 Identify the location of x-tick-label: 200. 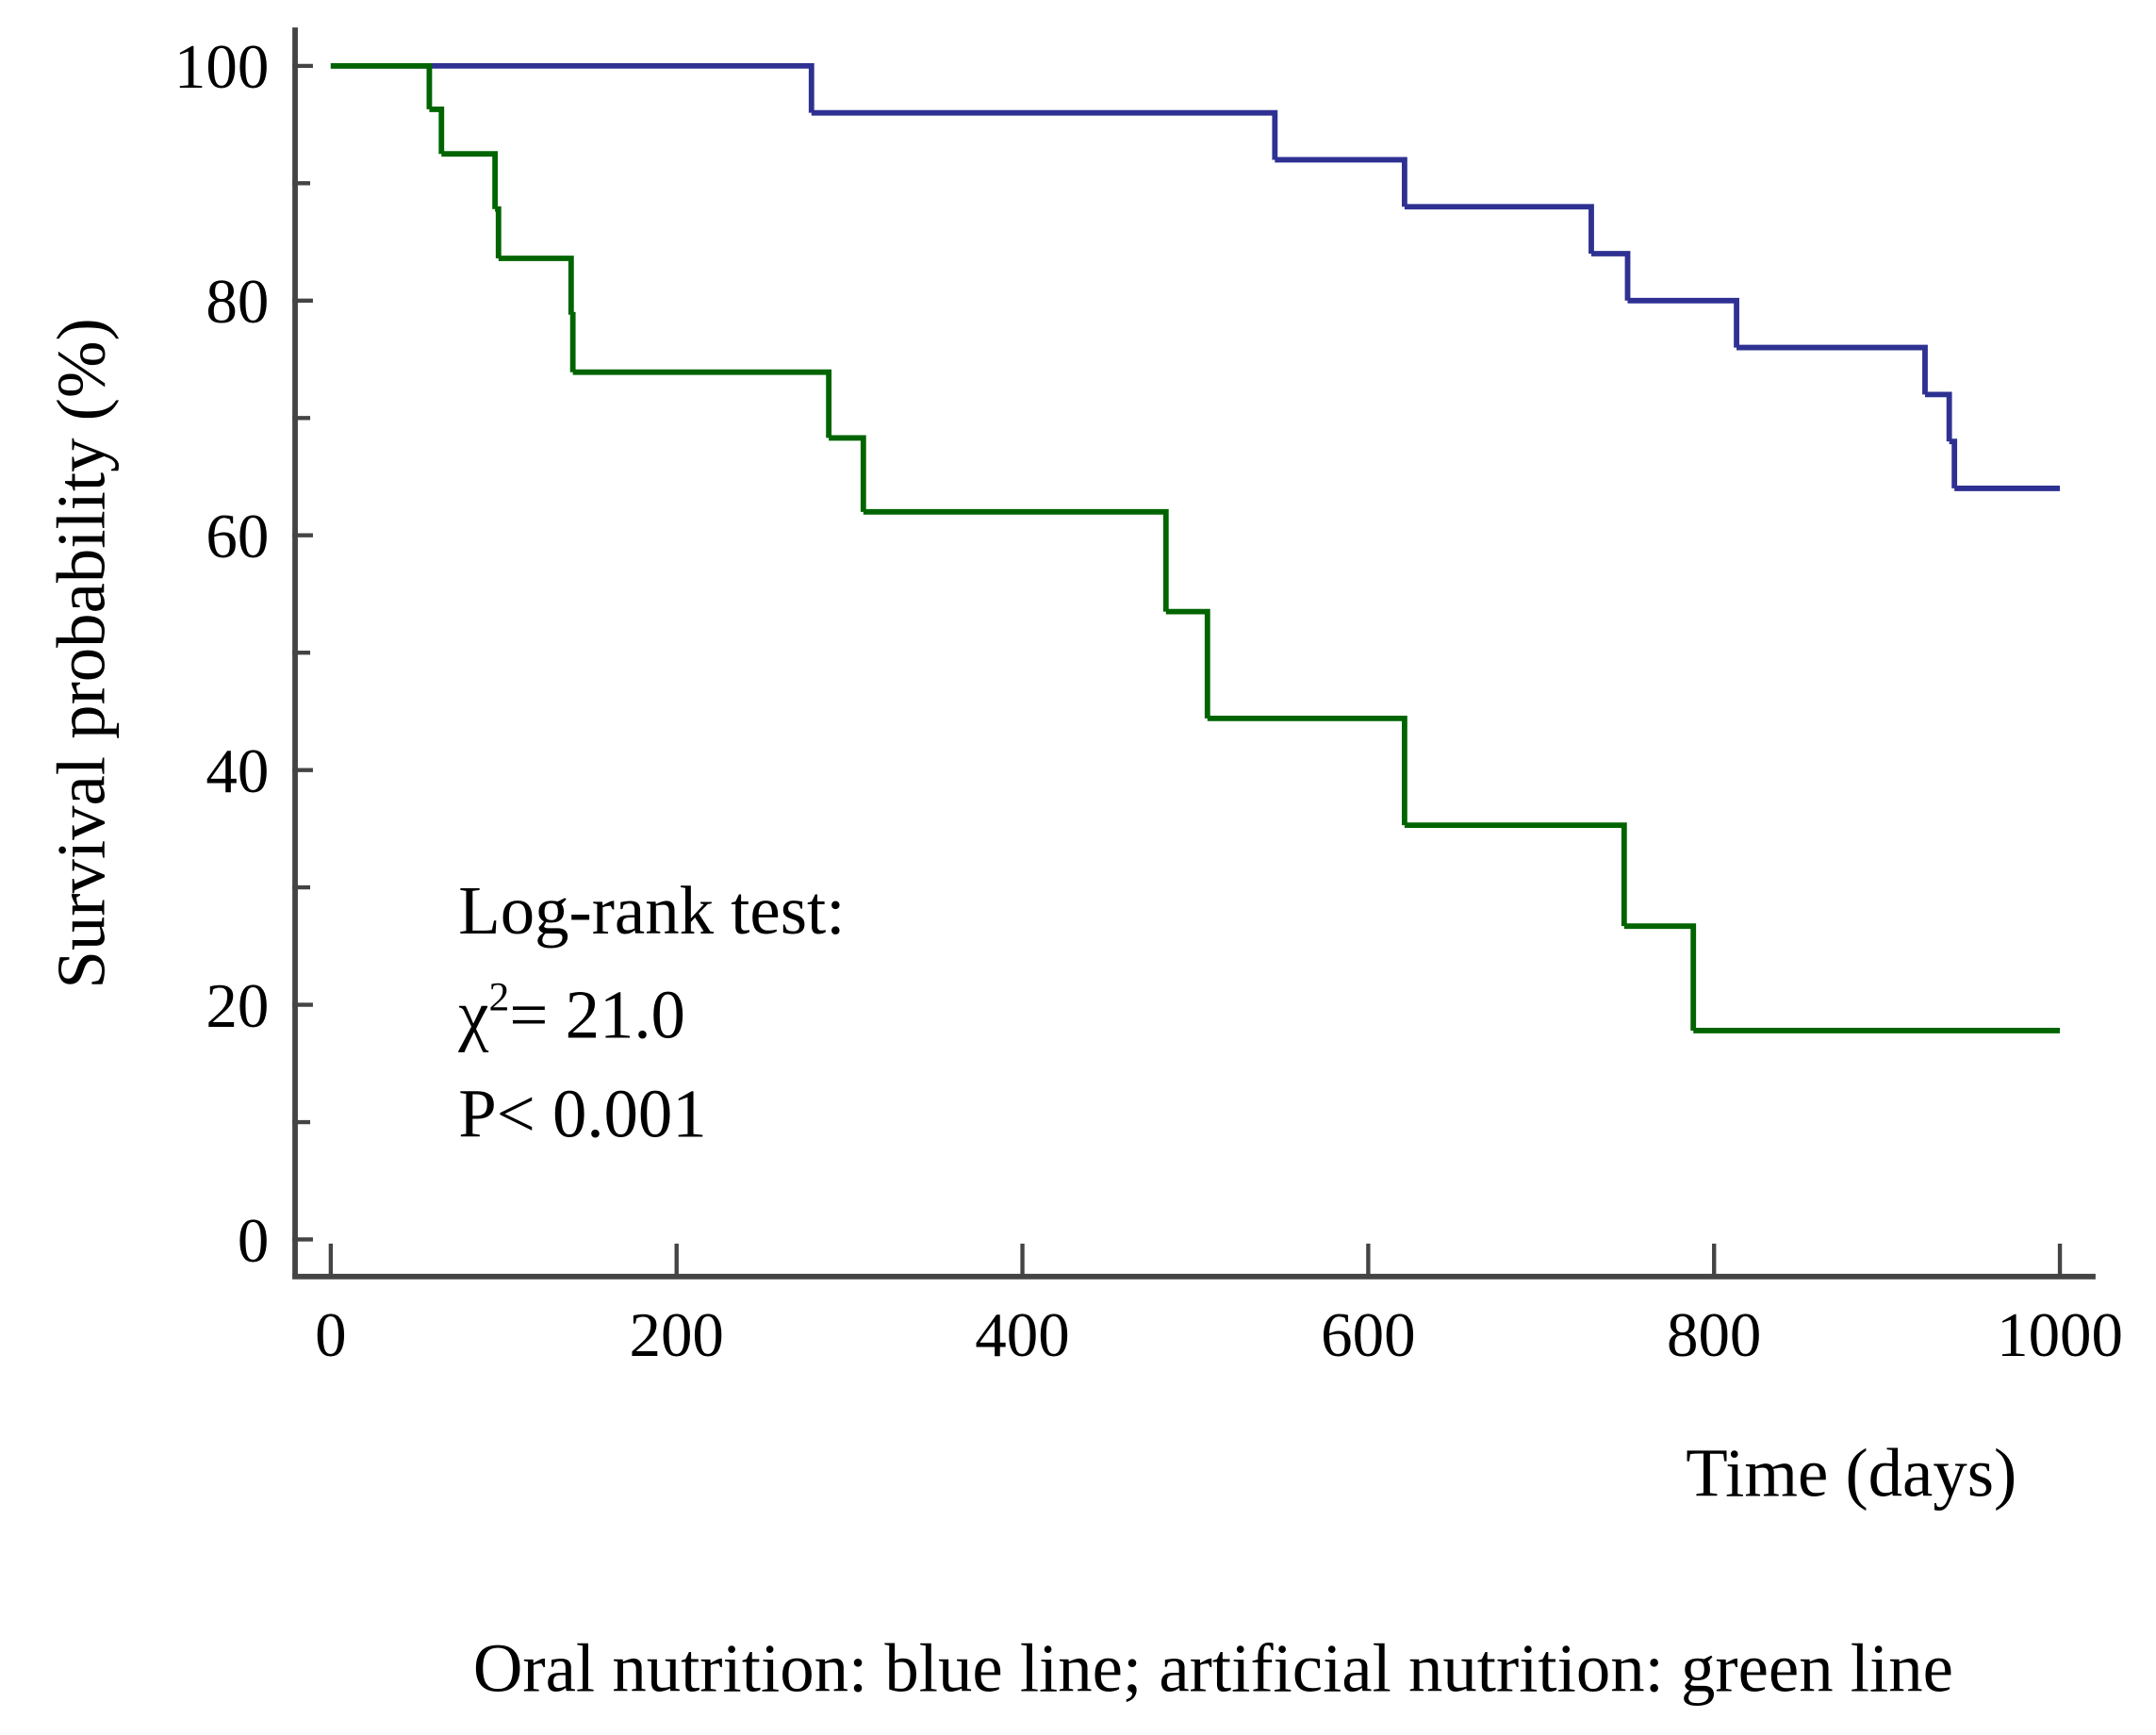
(676, 1335).